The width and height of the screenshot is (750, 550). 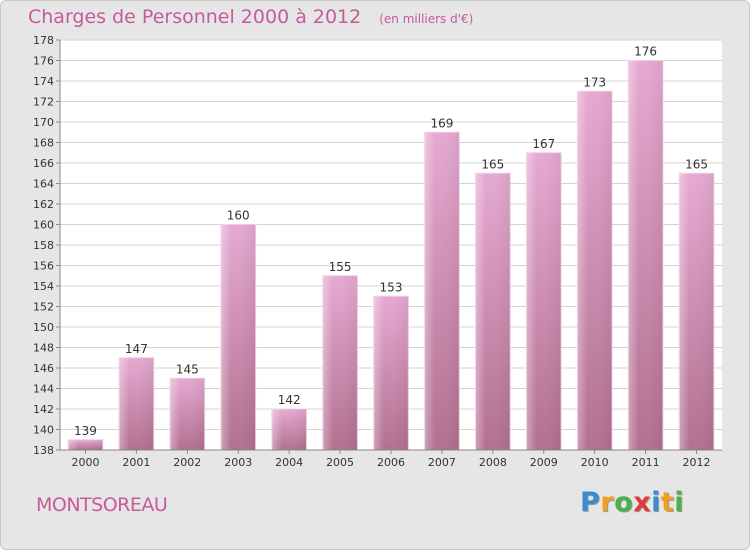 I want to click on x-tick-label-2001: 2001, so click(x=136, y=462).